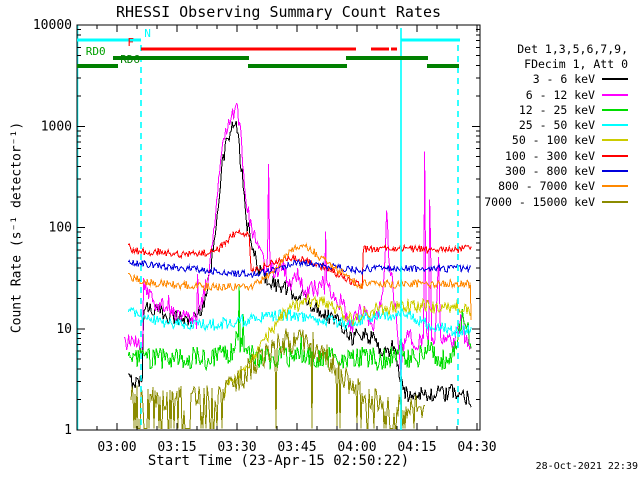  I want to click on flag-label-flare: F, so click(130, 42).